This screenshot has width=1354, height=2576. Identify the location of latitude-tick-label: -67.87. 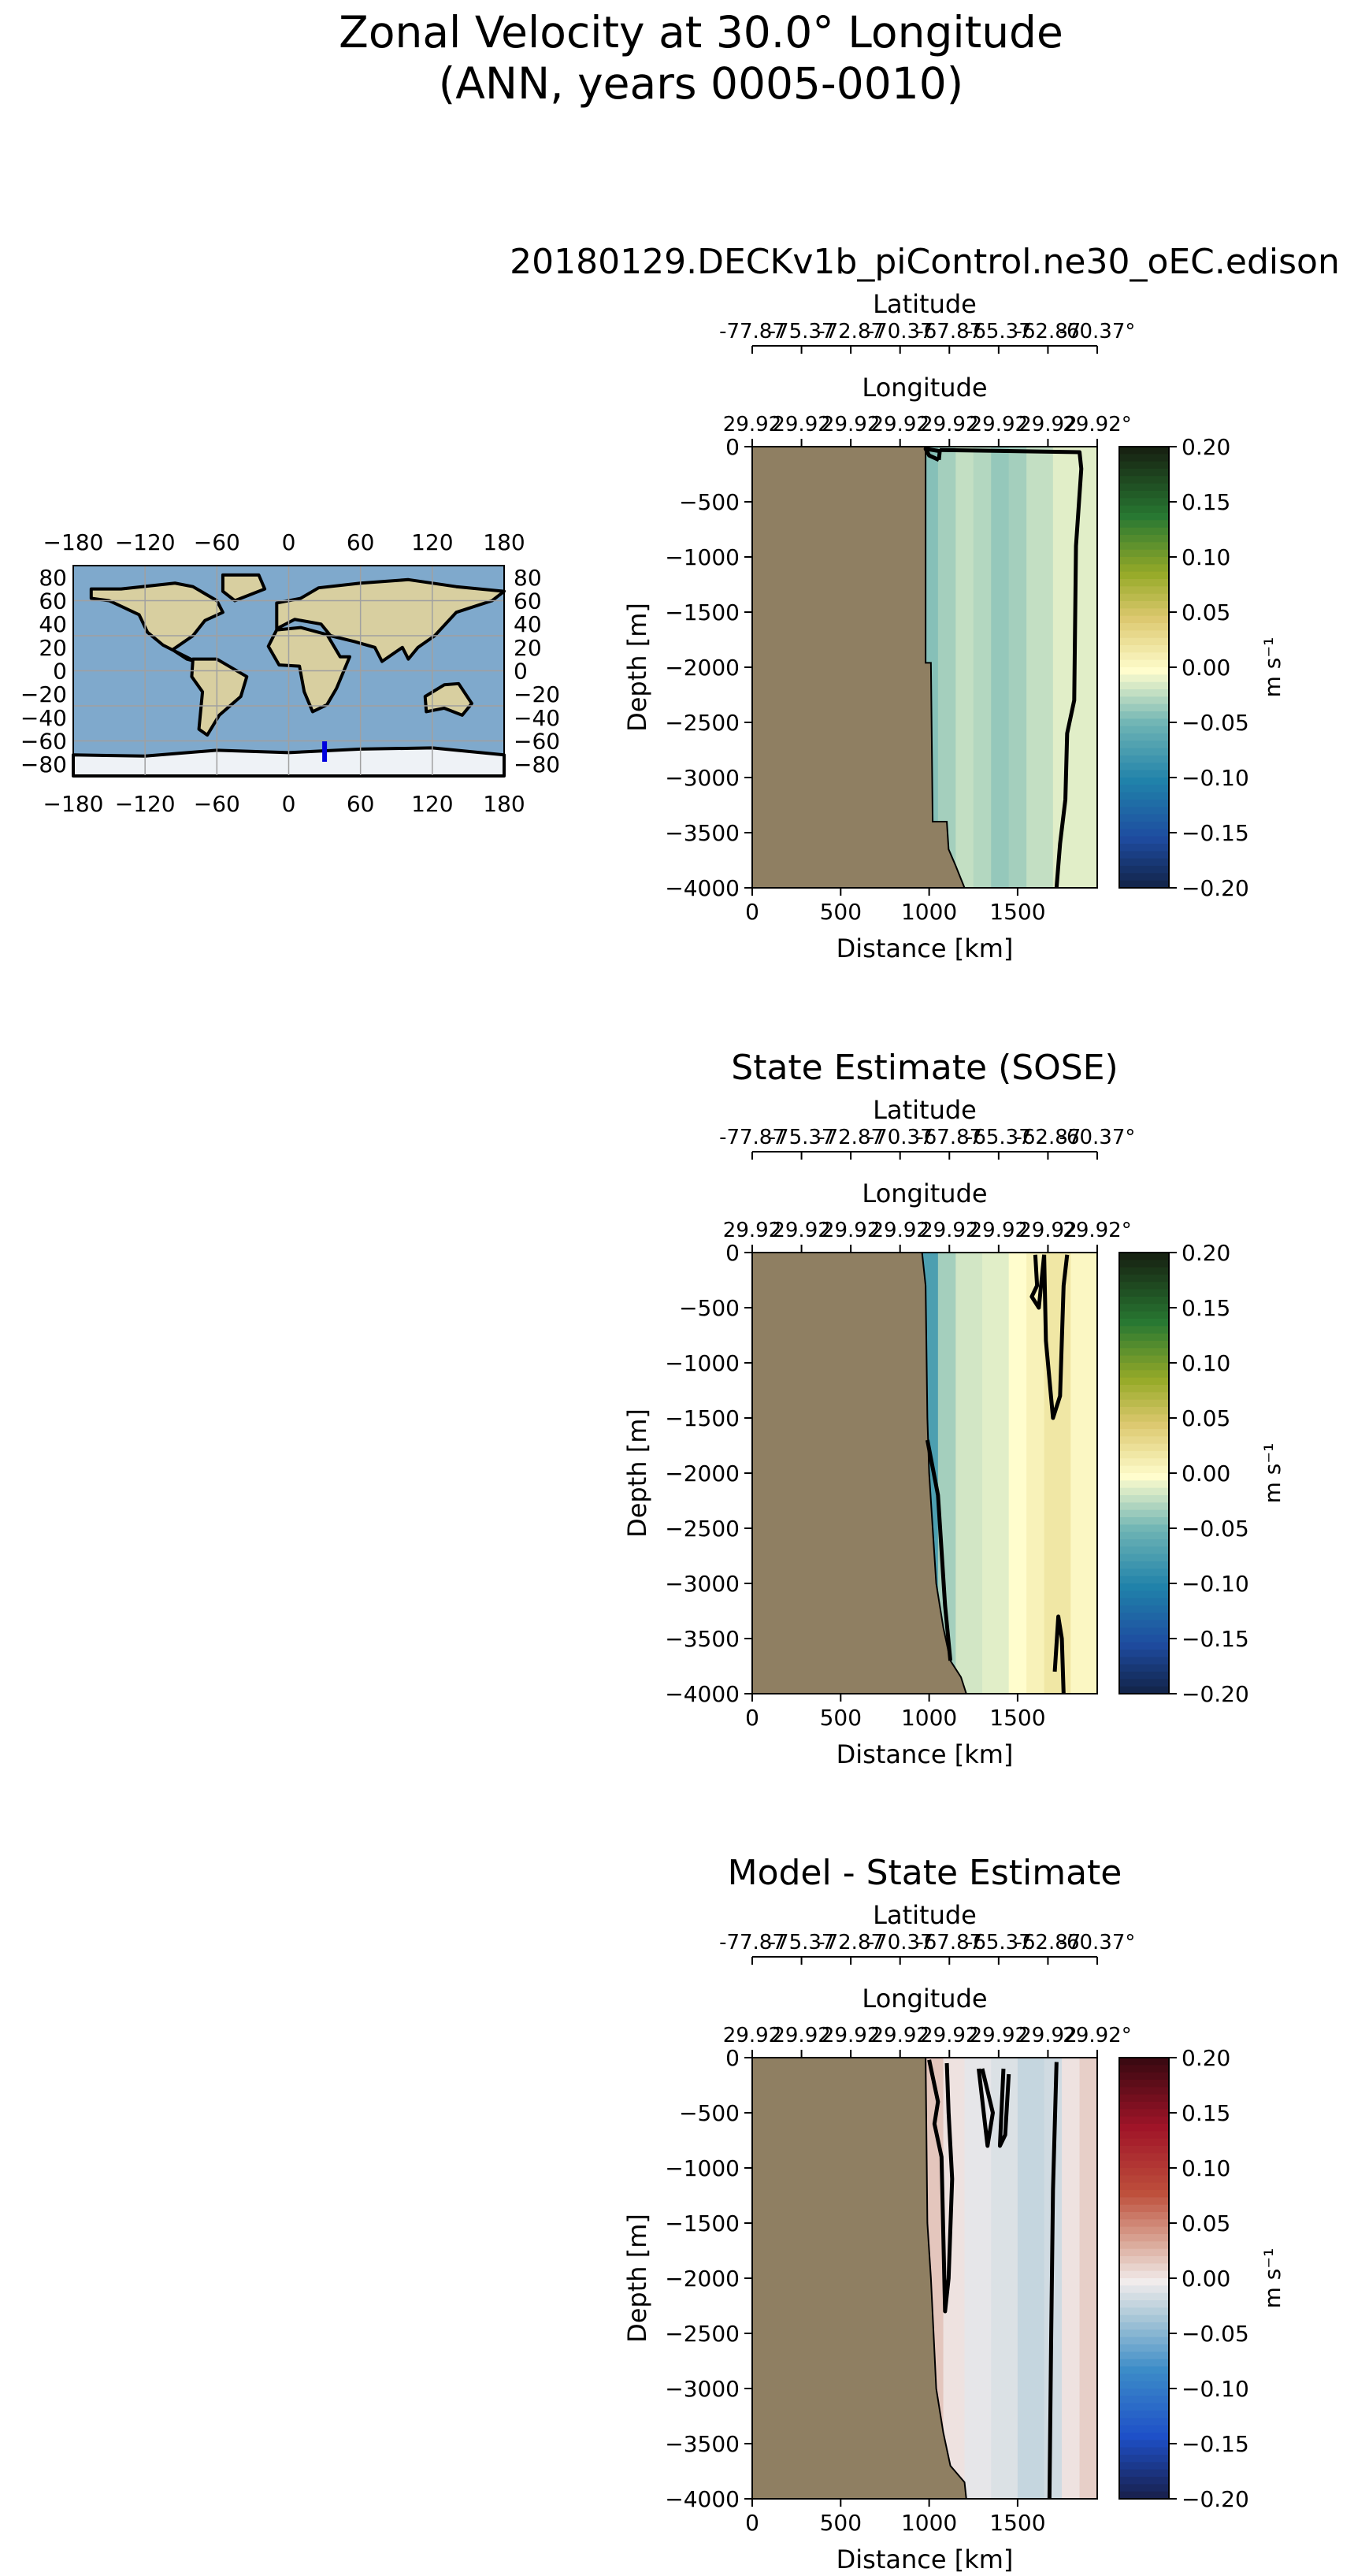
(949, 331).